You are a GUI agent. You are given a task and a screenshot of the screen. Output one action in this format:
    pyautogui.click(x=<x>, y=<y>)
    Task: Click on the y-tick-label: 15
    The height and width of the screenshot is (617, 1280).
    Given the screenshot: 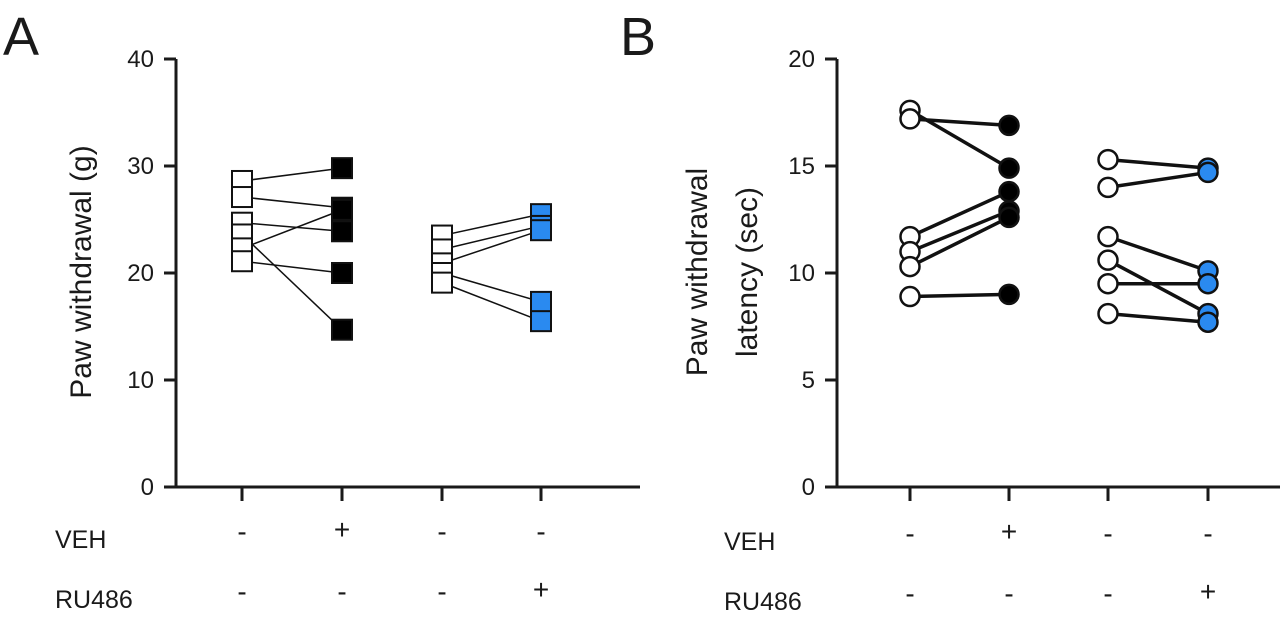 What is the action you would take?
    pyautogui.click(x=801, y=166)
    